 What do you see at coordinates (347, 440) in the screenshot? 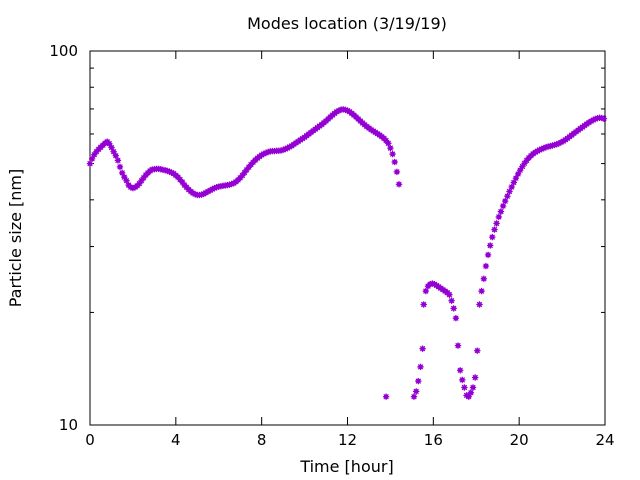
I see `x-tick-label: 12` at bounding box center [347, 440].